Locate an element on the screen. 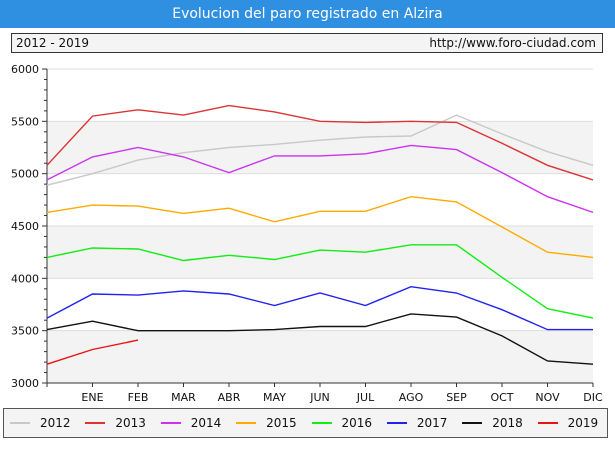  y-tick-label: 3000 is located at coordinates (25, 383).